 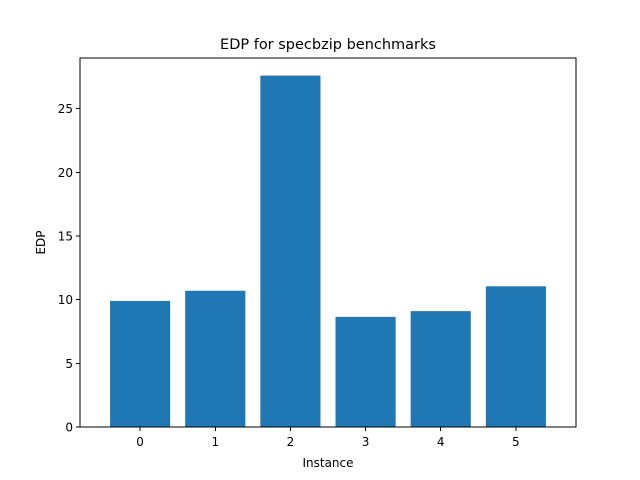 I want to click on x-tick-label: 3, so click(x=366, y=442).